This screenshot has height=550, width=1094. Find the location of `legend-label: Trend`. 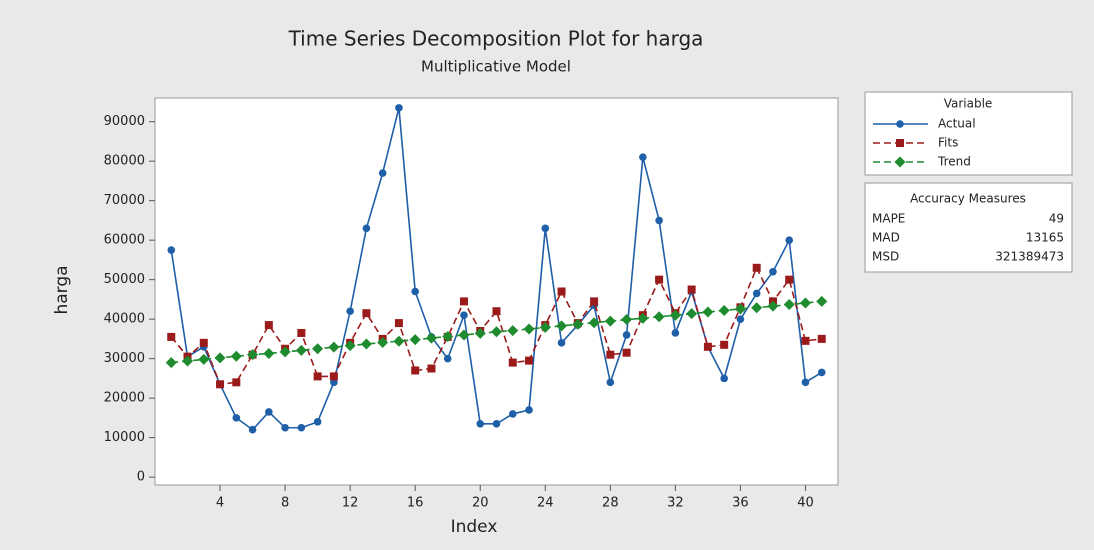

legend-label: Trend is located at coordinates (954, 162).